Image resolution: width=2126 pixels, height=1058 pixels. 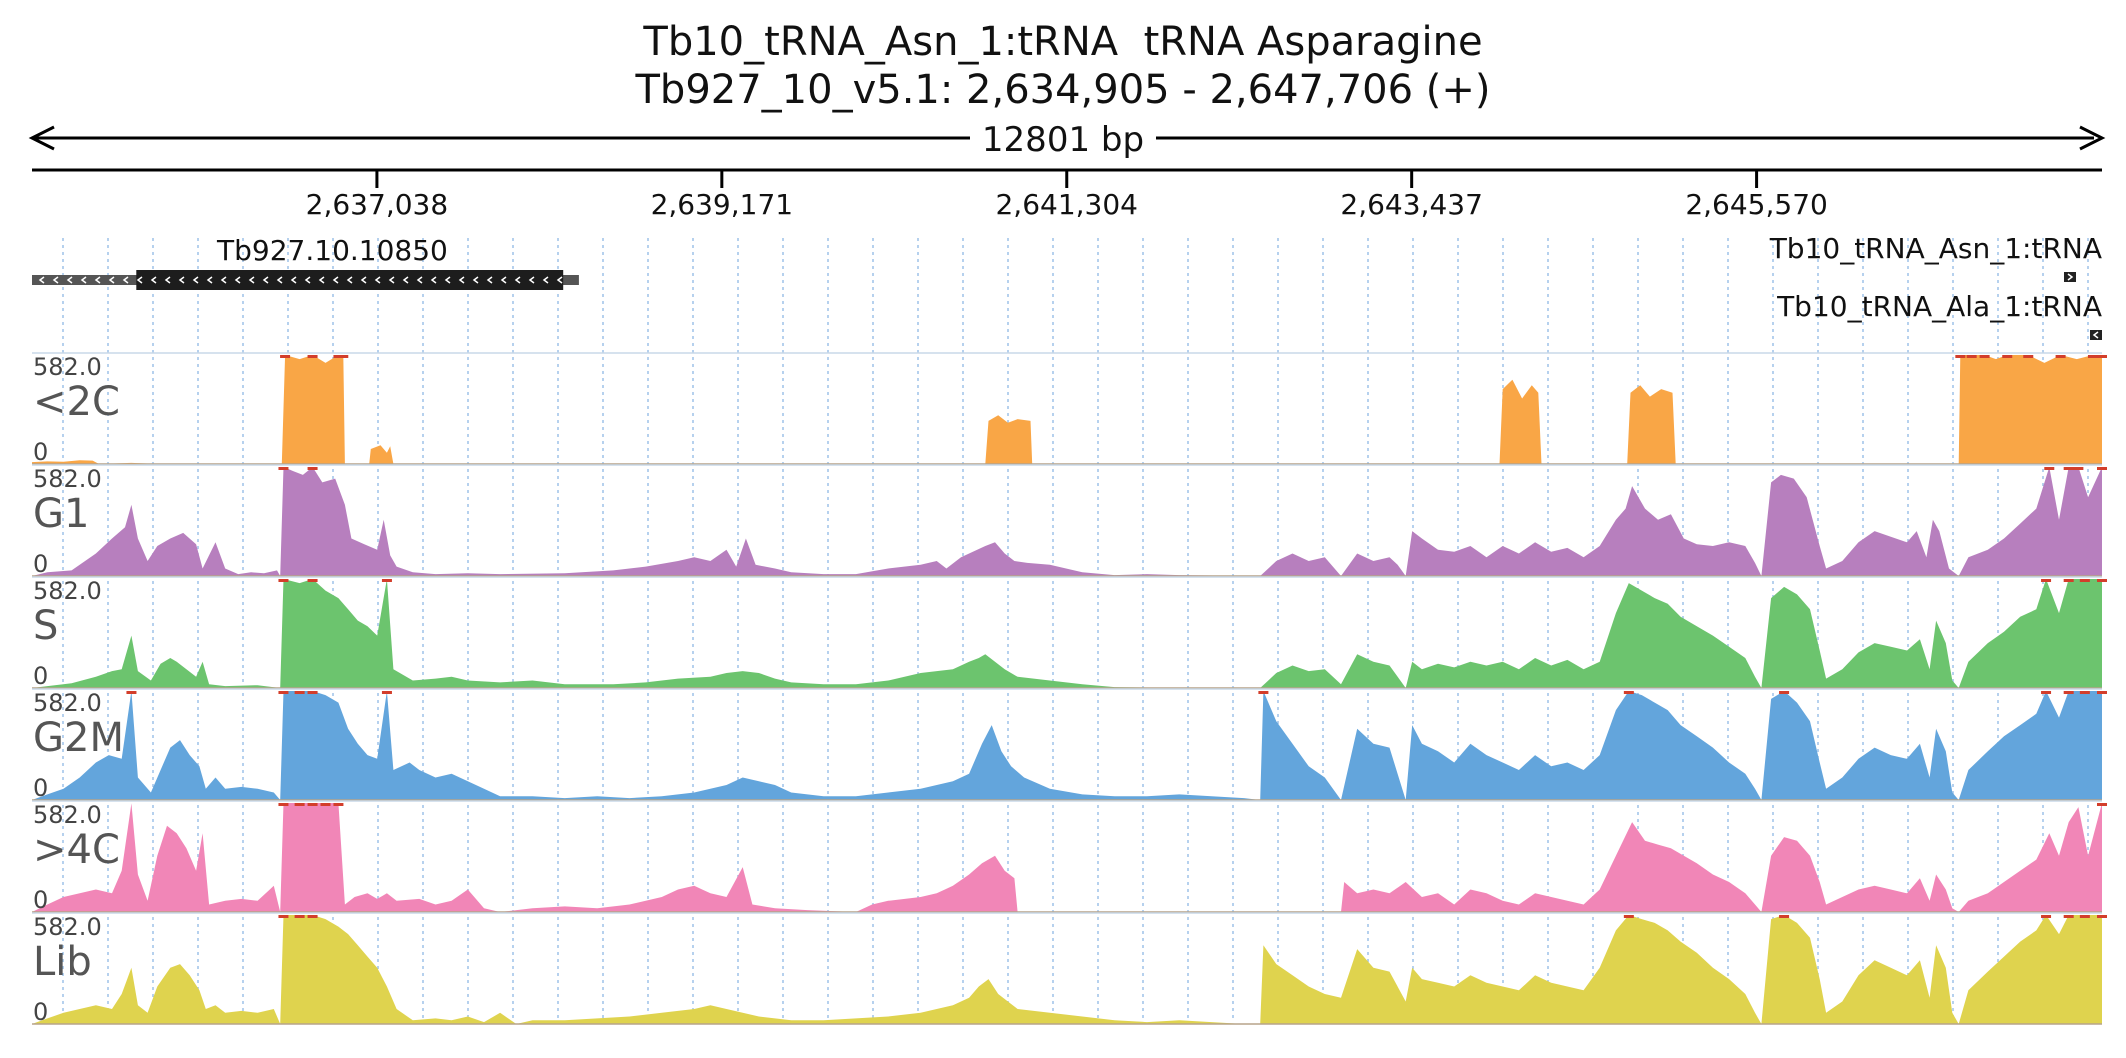 I want to click on arrow-left-icon, so click(x=41, y=138).